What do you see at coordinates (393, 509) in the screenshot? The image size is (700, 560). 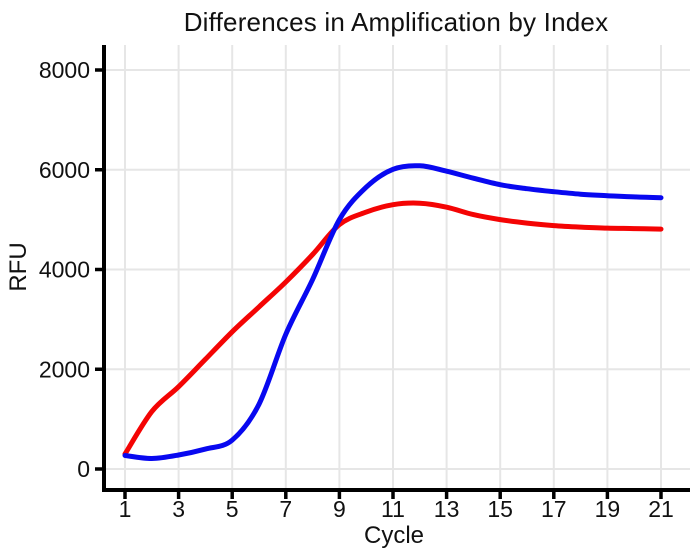 I see `x-tick-label: 11` at bounding box center [393, 509].